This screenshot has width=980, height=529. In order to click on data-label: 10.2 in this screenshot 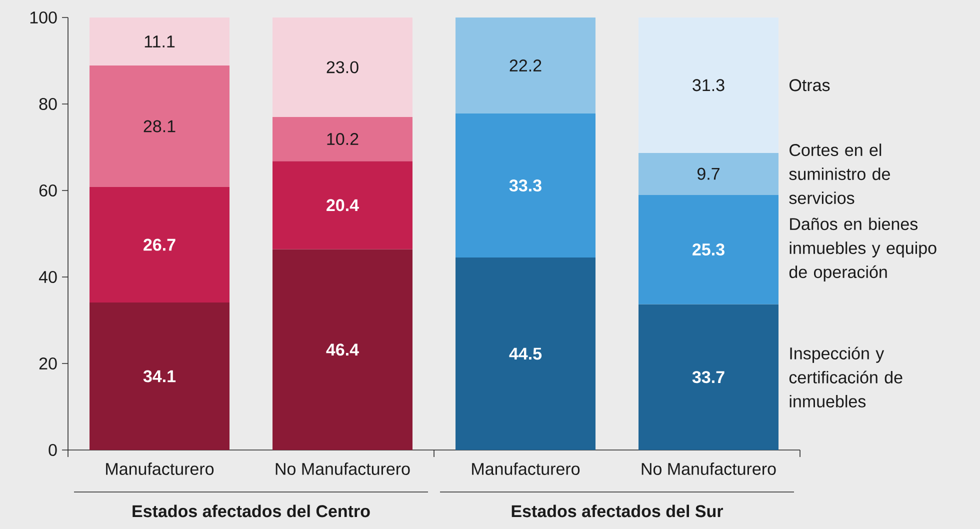, I will do `click(342, 139)`.